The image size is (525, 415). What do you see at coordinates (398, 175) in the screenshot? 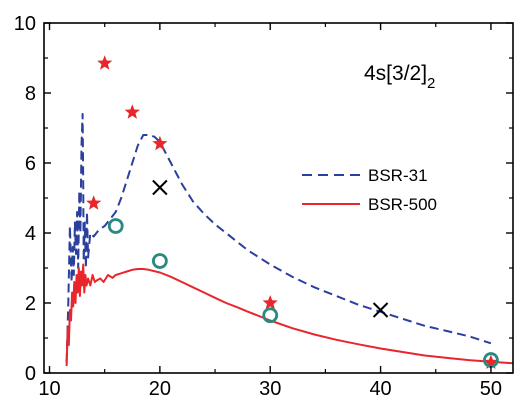
I see `legend-label-bsr31: BSR-31` at bounding box center [398, 175].